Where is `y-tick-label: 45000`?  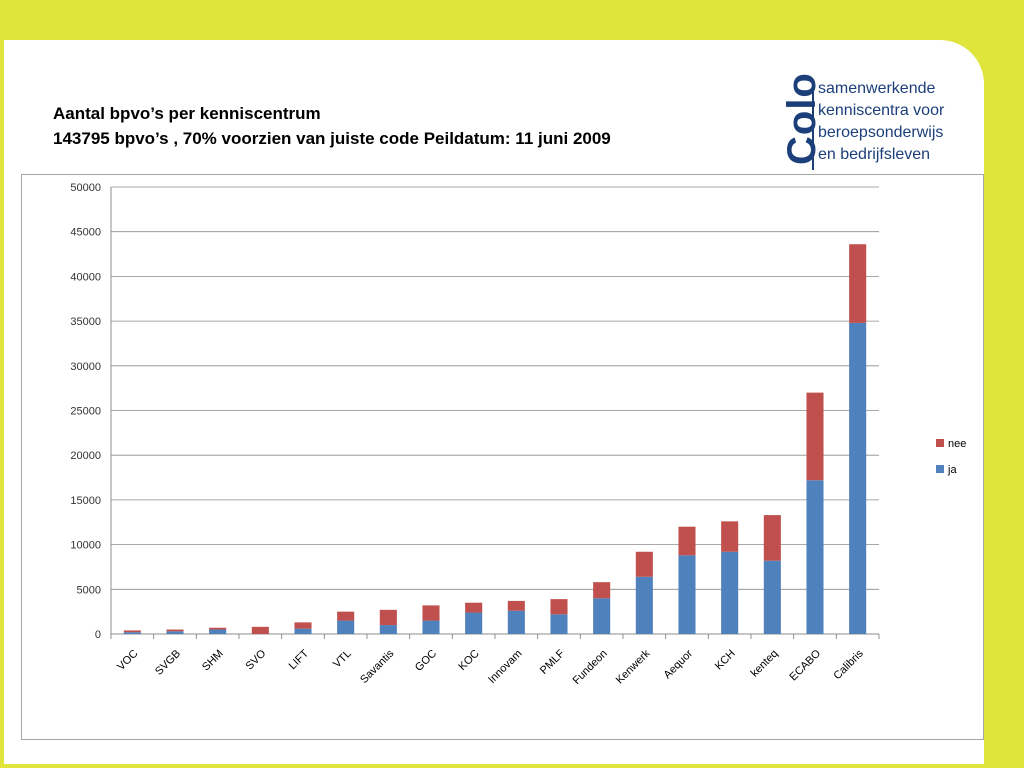 y-tick-label: 45000 is located at coordinates (85, 233).